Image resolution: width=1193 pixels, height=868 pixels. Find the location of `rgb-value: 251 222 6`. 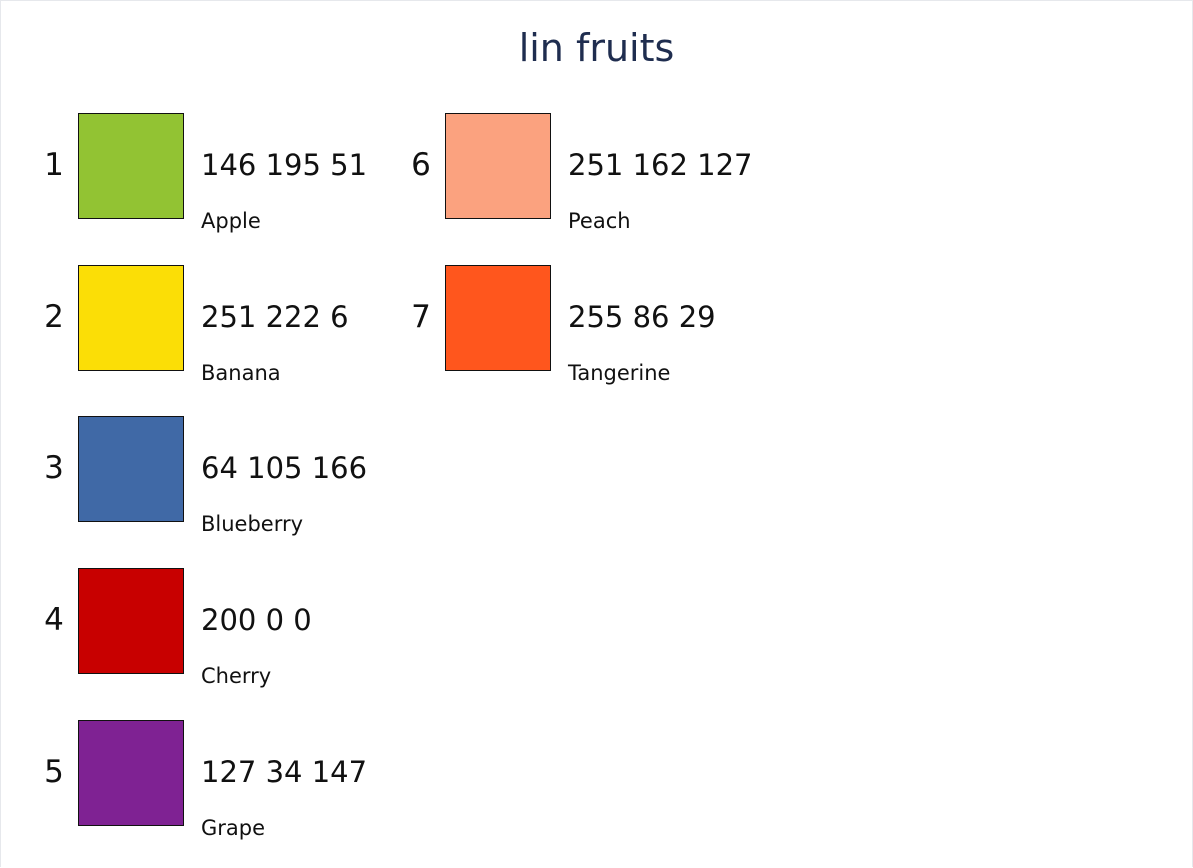

rgb-value: 251 222 6 is located at coordinates (275, 317).